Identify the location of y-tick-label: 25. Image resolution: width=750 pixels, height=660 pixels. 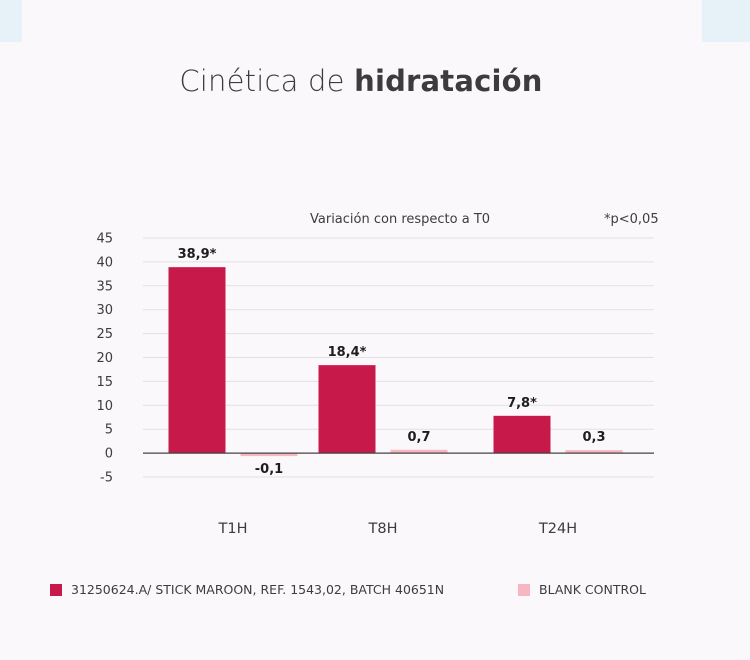
(104, 334).